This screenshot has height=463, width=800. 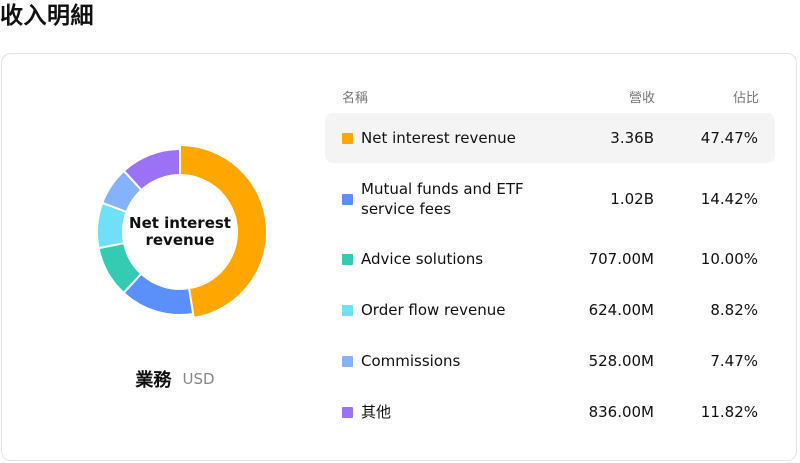 I want to click on chart-caption-title: 業務, so click(x=153, y=380).